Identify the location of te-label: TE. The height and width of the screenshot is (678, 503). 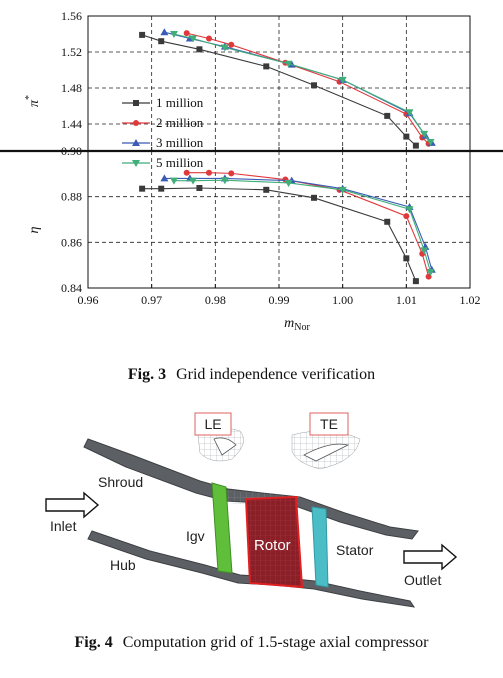
(329, 424).